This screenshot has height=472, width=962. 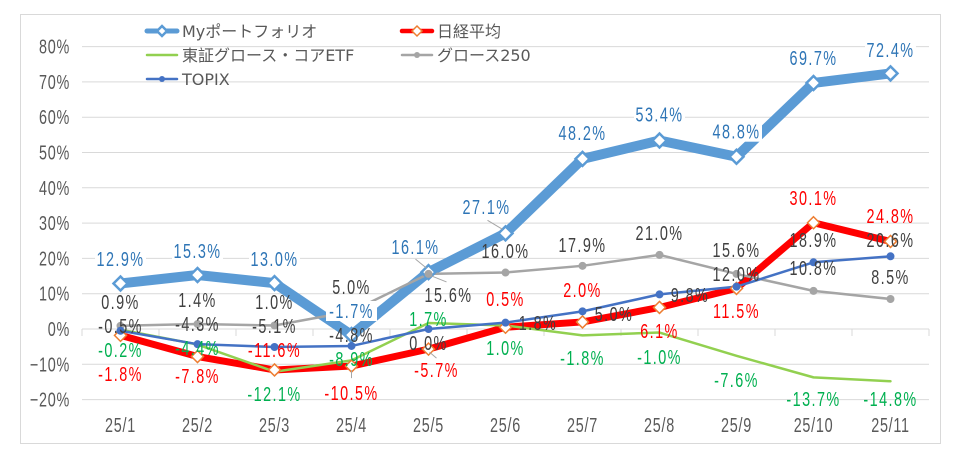 I want to click on legend-item-tse-growth-core-etf: 東証グロース・コアETF, so click(x=249, y=55).